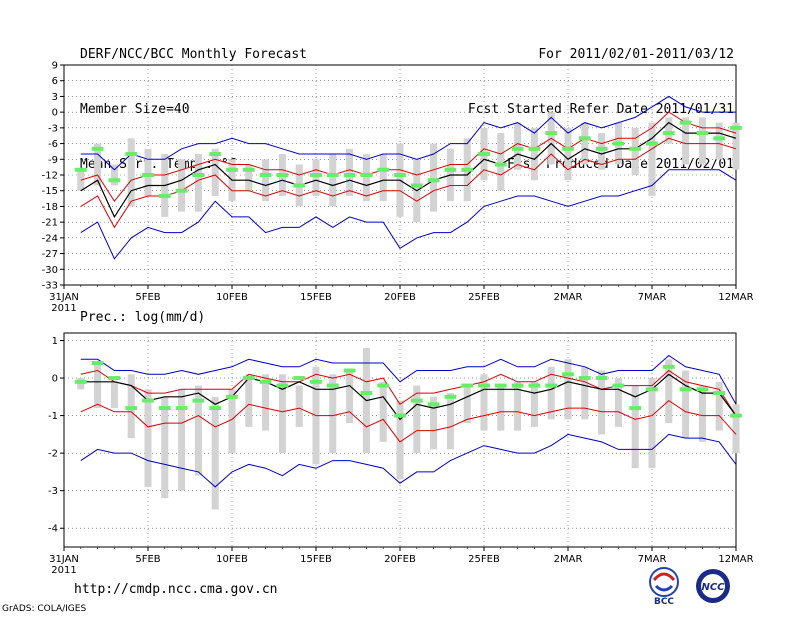  I want to click on temperature-xtick-label: 31JAN, so click(64, 297).